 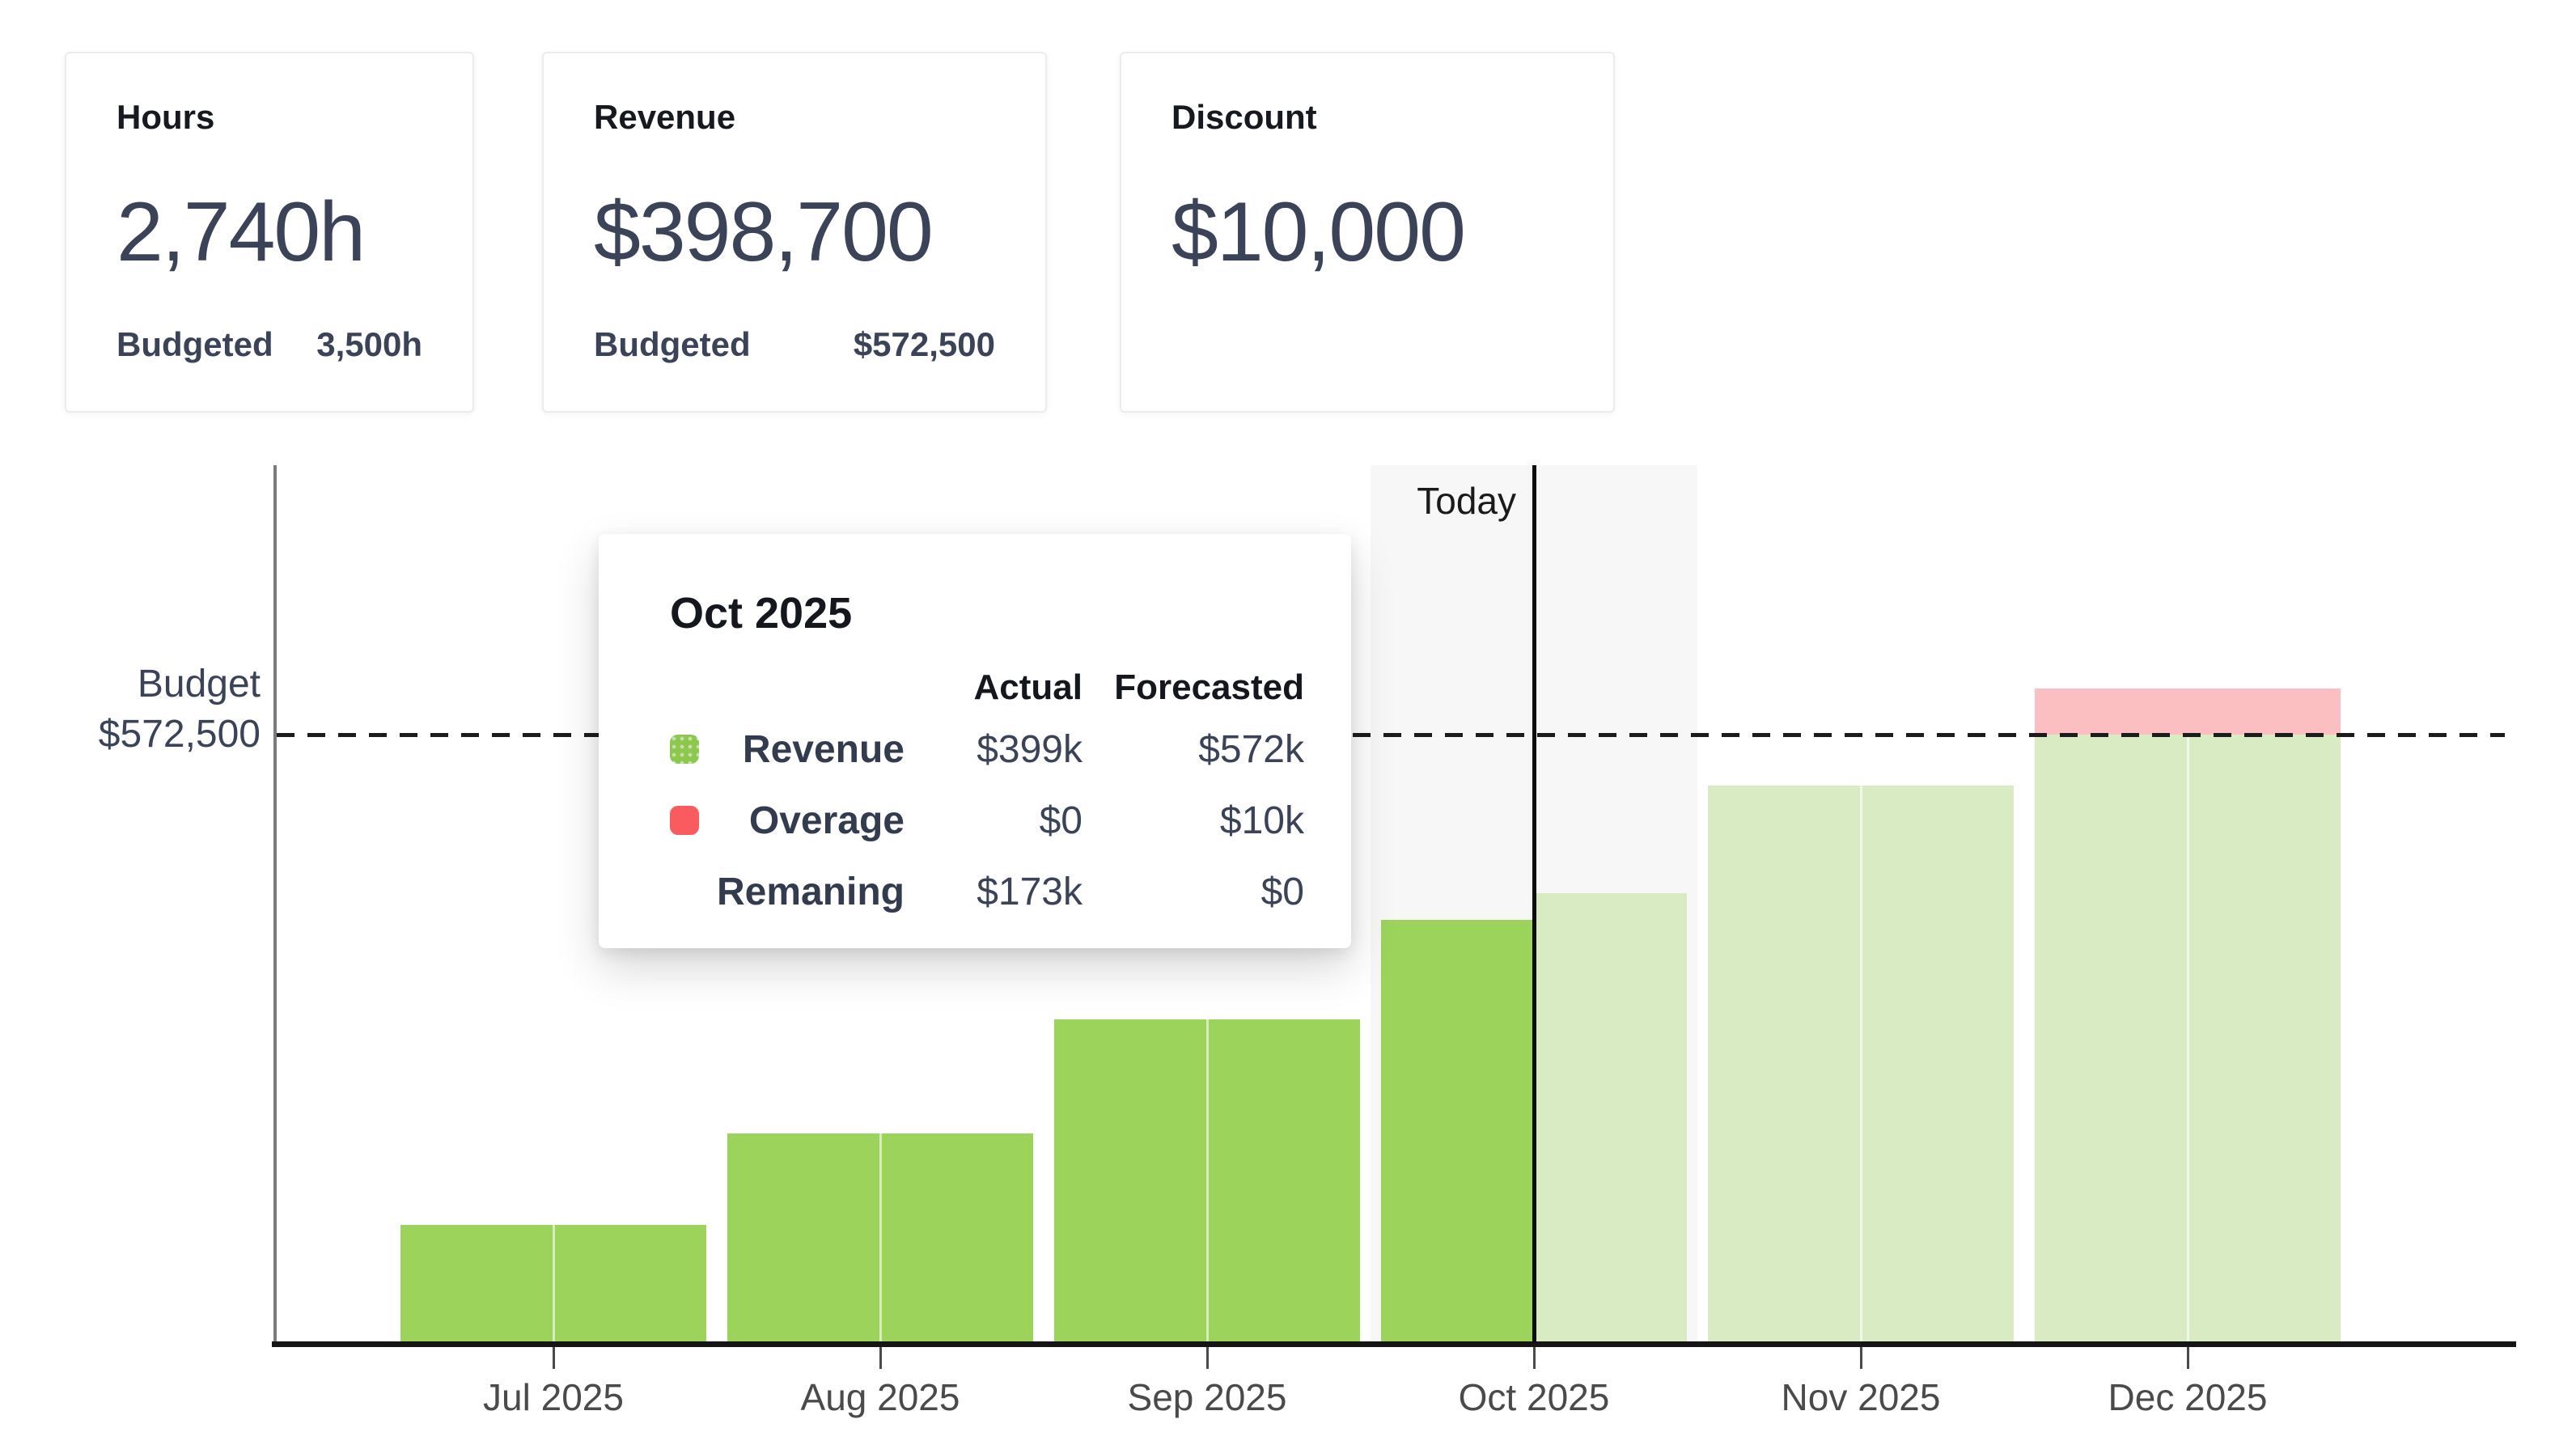 I want to click on bar-dec-2025-overage, so click(x=2188, y=711).